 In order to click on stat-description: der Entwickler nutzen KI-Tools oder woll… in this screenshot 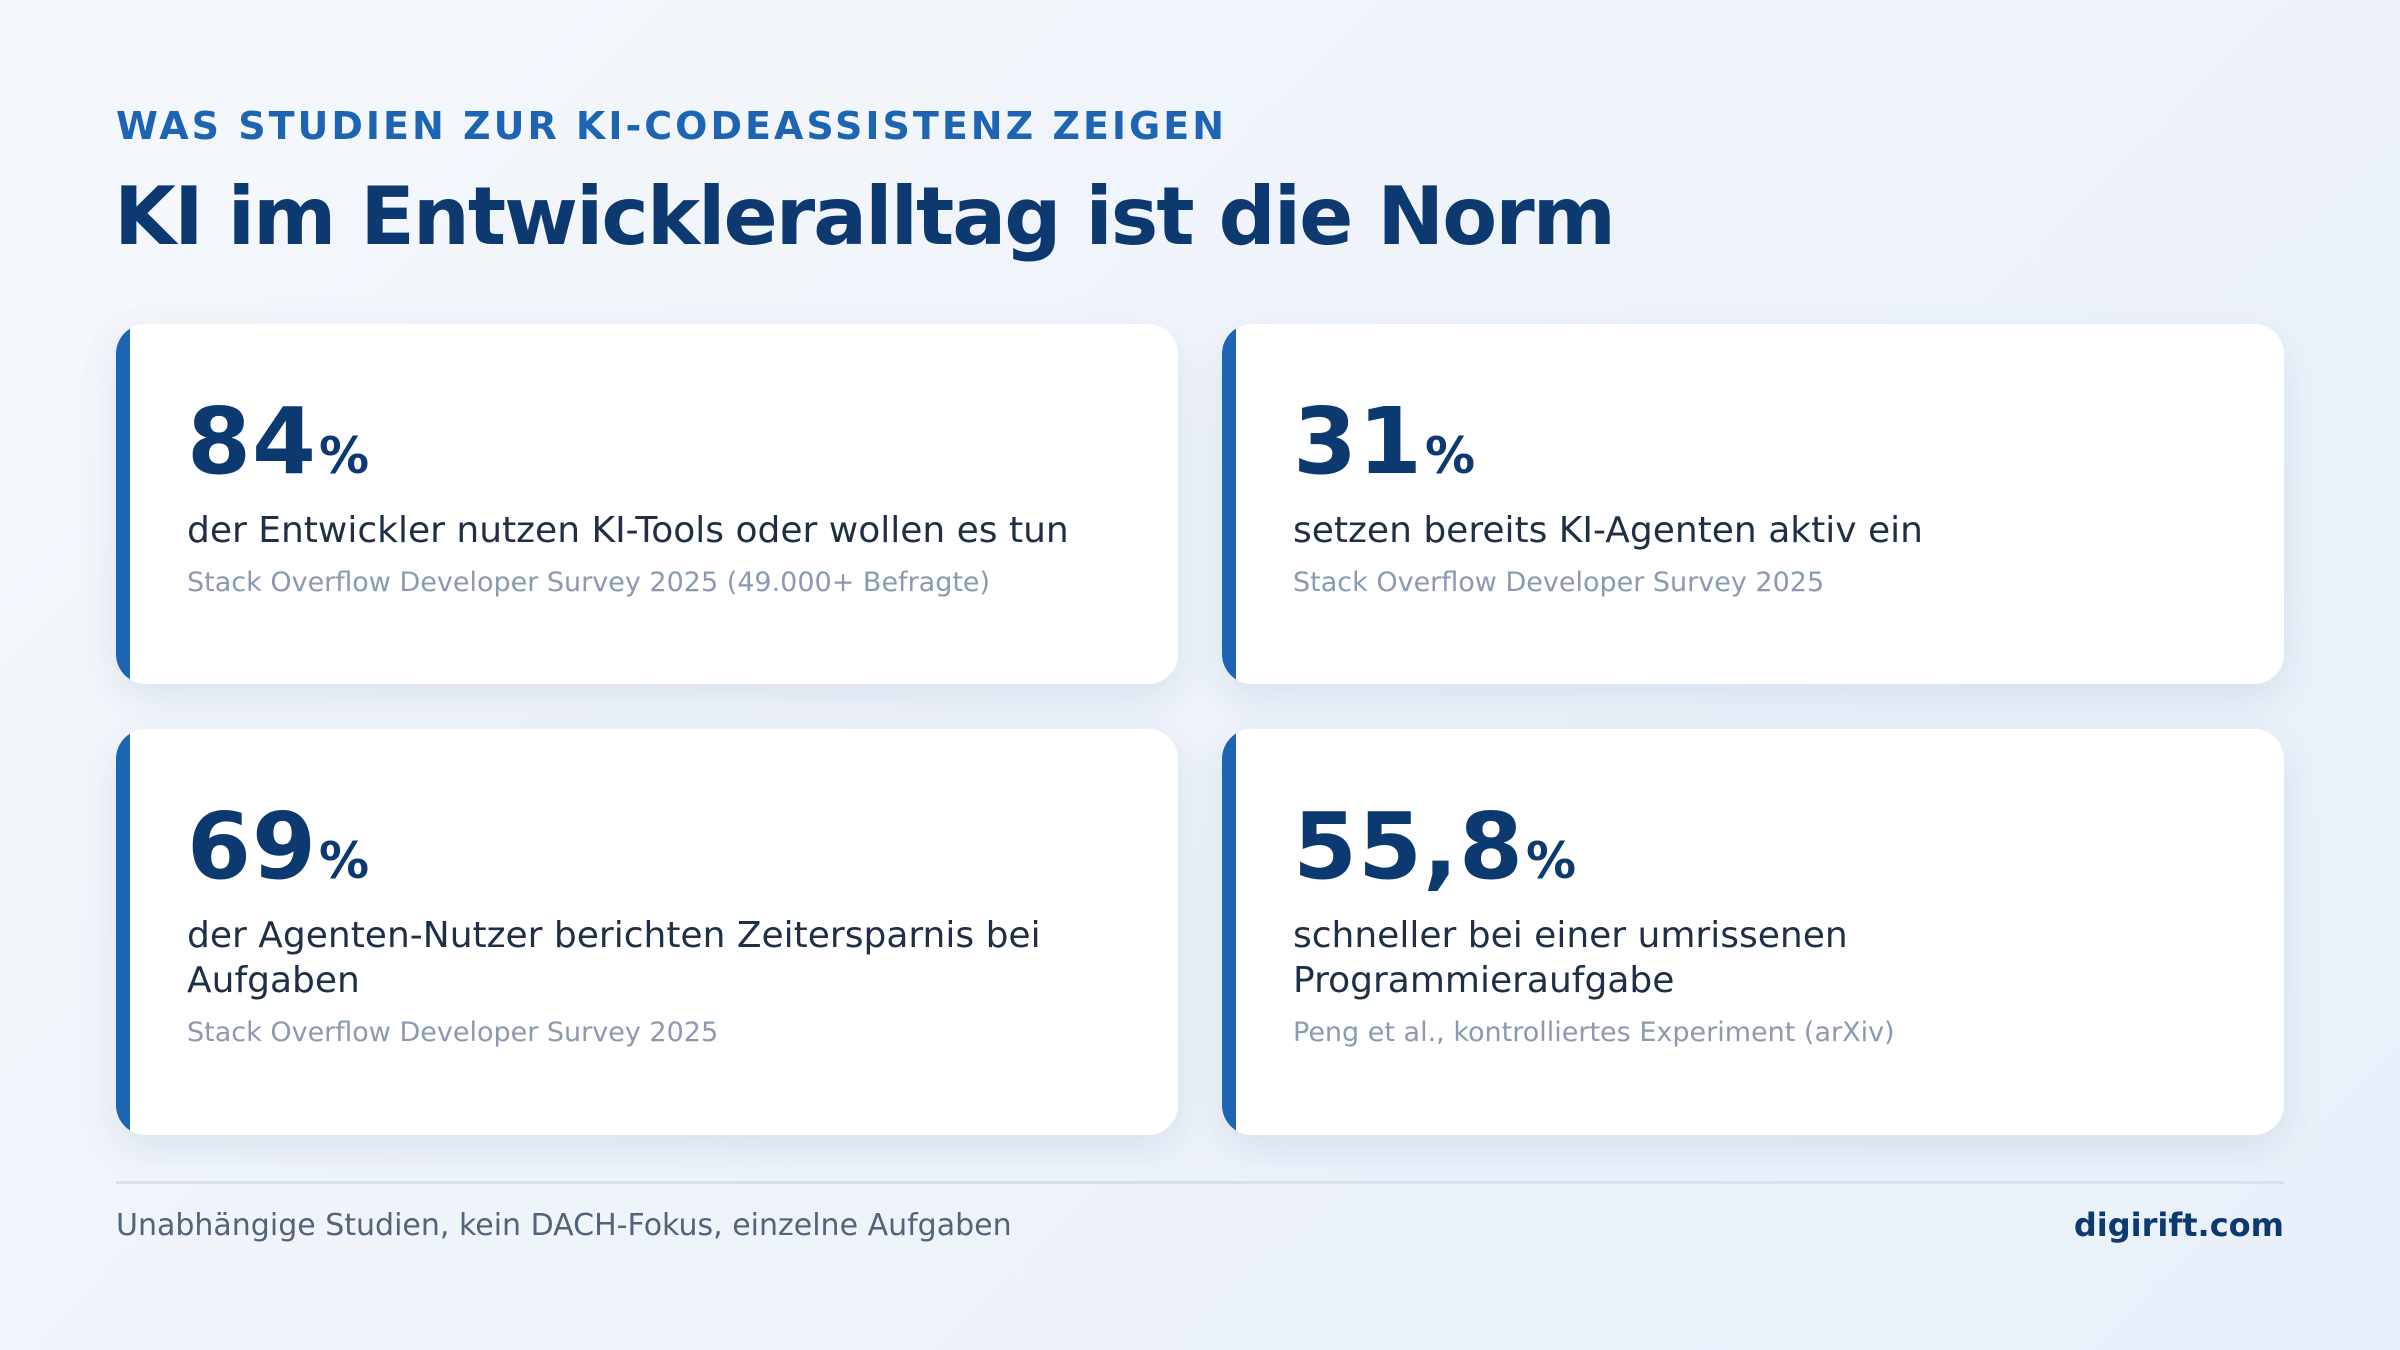, I will do `click(628, 530)`.